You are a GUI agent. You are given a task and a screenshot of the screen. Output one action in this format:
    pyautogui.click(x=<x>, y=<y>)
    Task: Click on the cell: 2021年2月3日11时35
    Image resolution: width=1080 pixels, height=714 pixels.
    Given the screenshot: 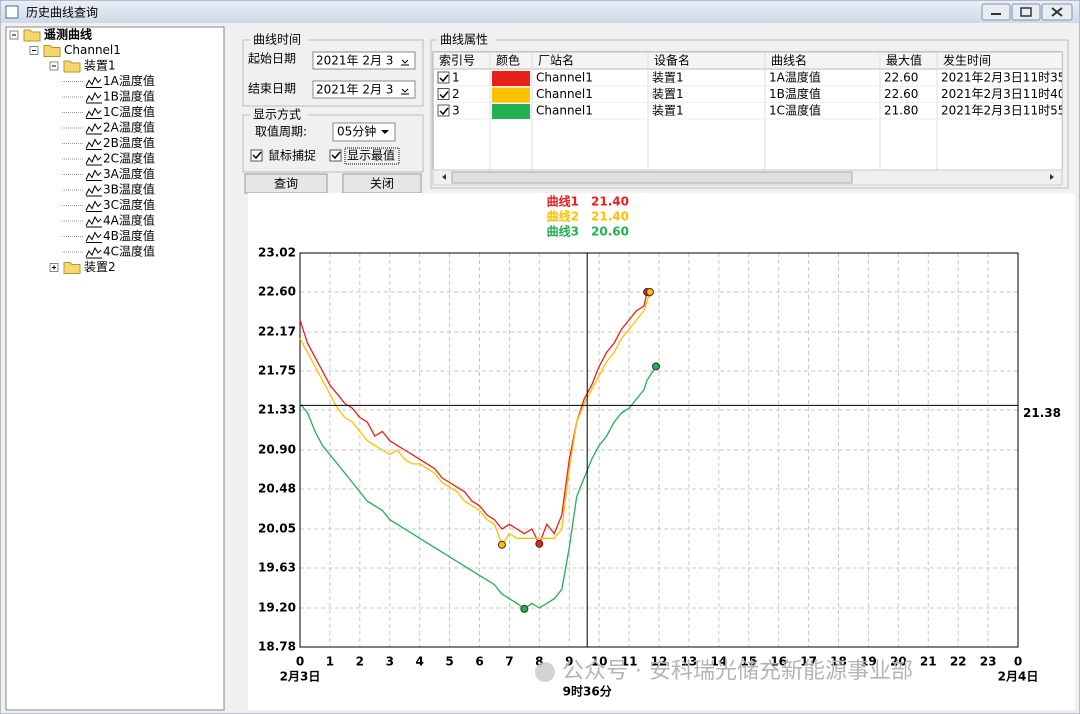 What is the action you would take?
    pyautogui.click(x=1003, y=78)
    